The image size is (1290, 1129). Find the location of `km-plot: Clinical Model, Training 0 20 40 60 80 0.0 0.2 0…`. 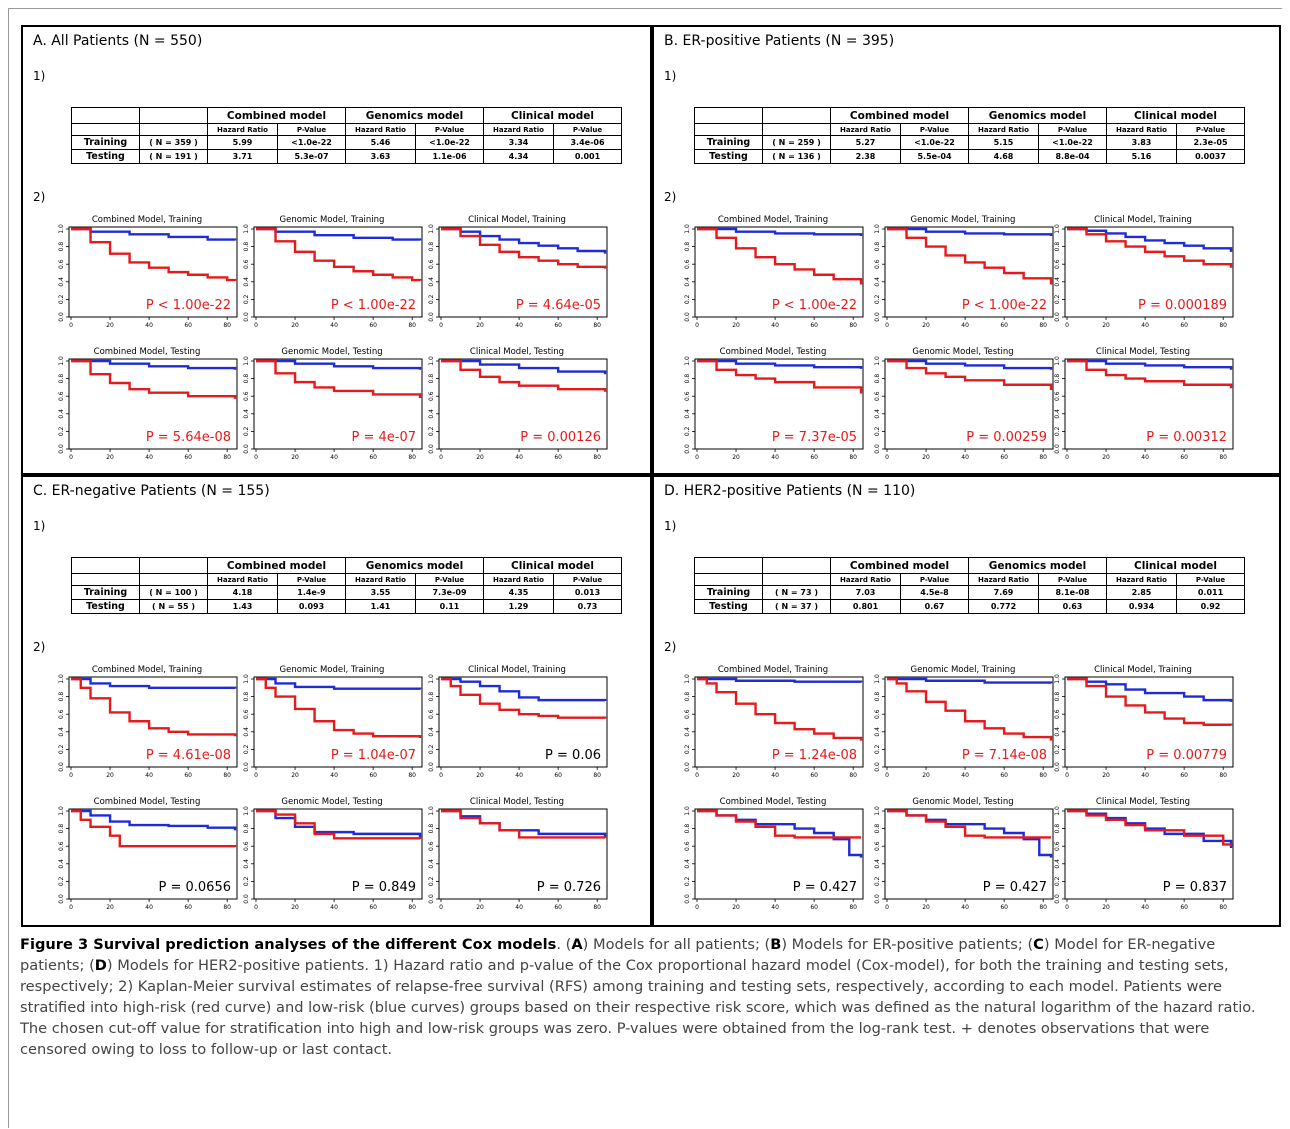

km-plot: Clinical Model, Training 0 20 40 60 80 0.0 0.2 0… is located at coordinates (517, 274).